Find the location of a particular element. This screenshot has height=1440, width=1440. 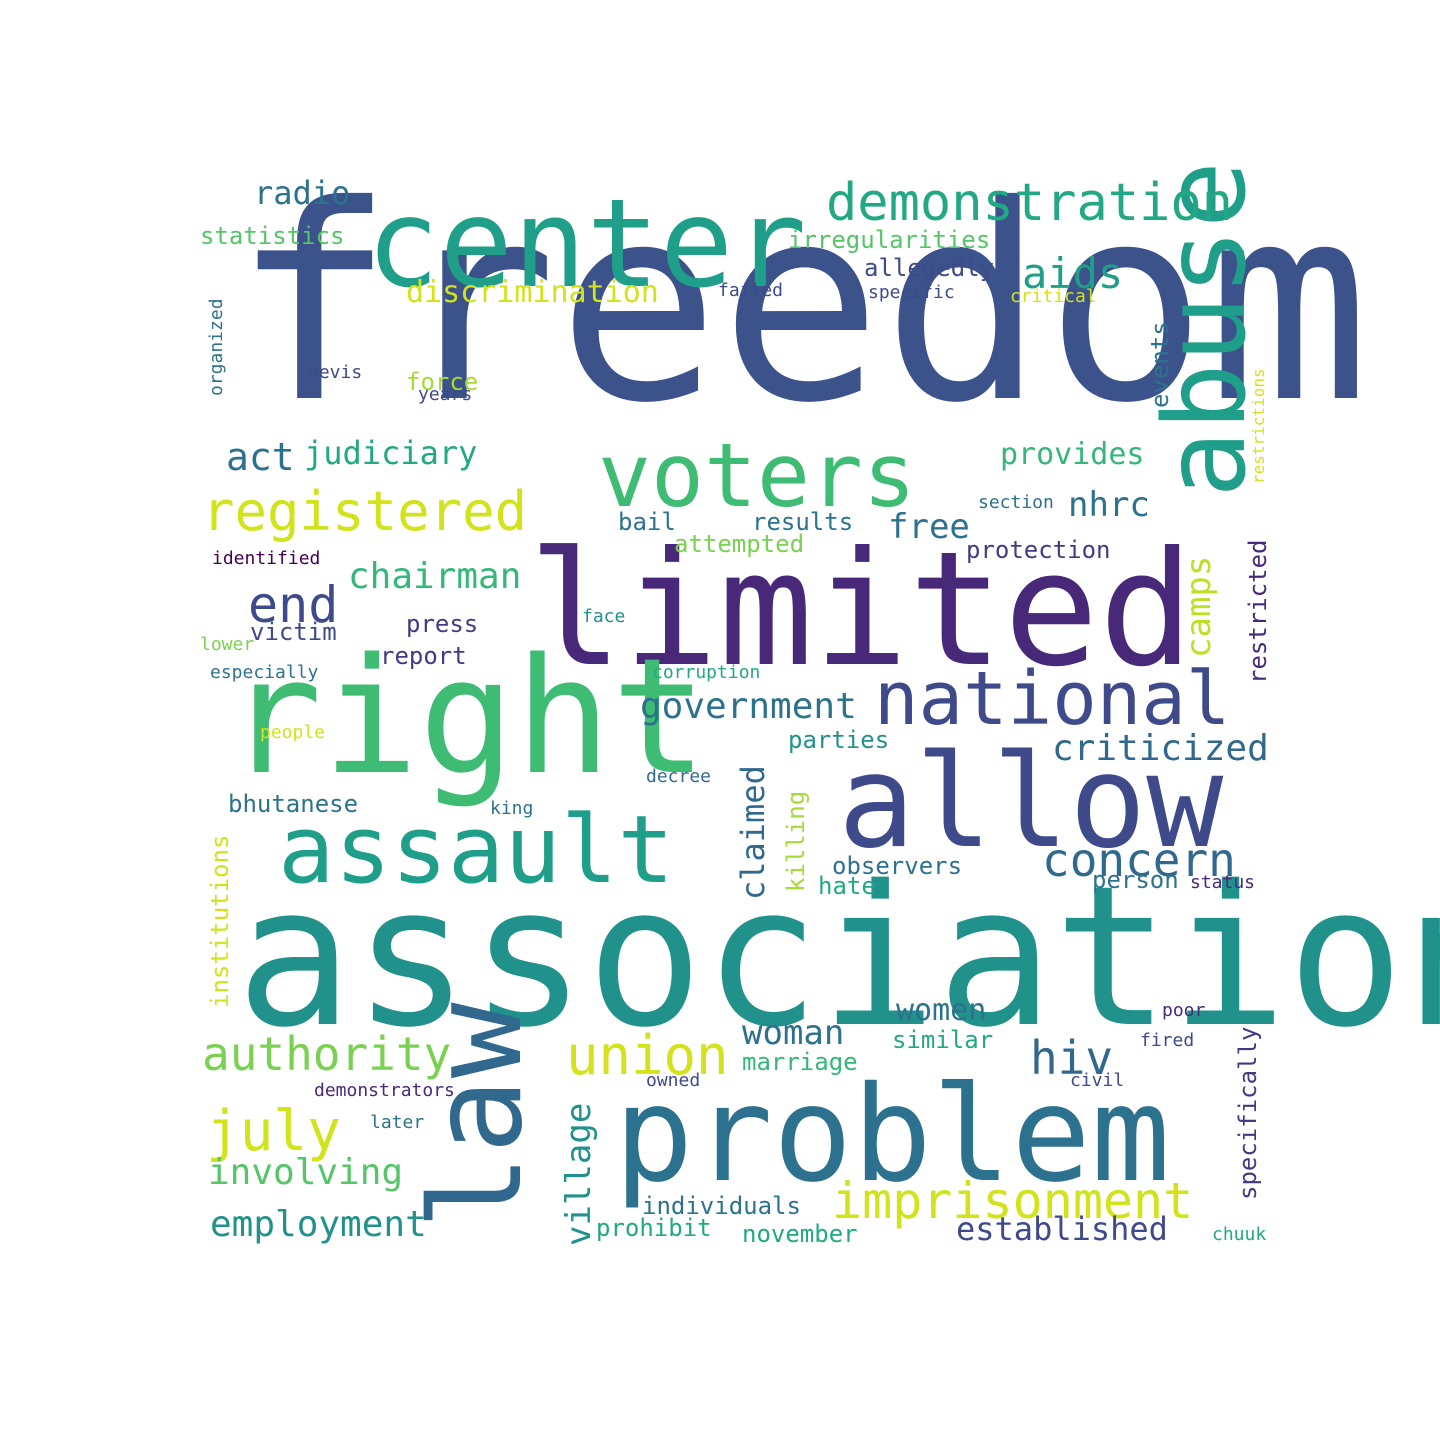

word-women: women is located at coordinates (941, 1010).